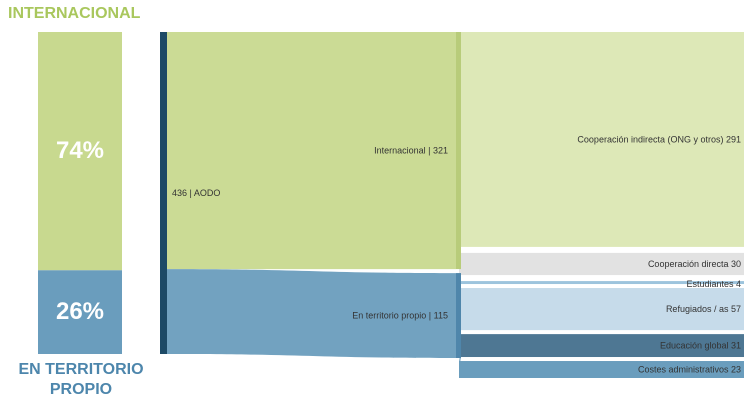 The height and width of the screenshot is (404, 744). Describe the element at coordinates (703, 309) in the screenshot. I see `target-label-3: Refugiados / as 57` at that location.